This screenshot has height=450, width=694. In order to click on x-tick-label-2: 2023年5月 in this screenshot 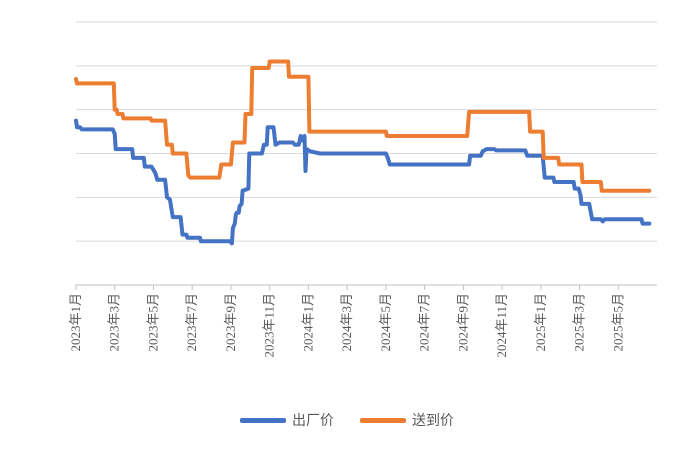, I will do `click(152, 322)`.